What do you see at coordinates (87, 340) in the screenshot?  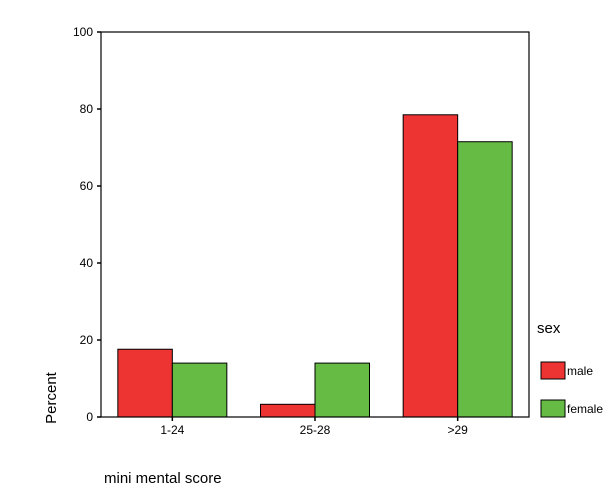 I see `y-tick-label: 20` at bounding box center [87, 340].